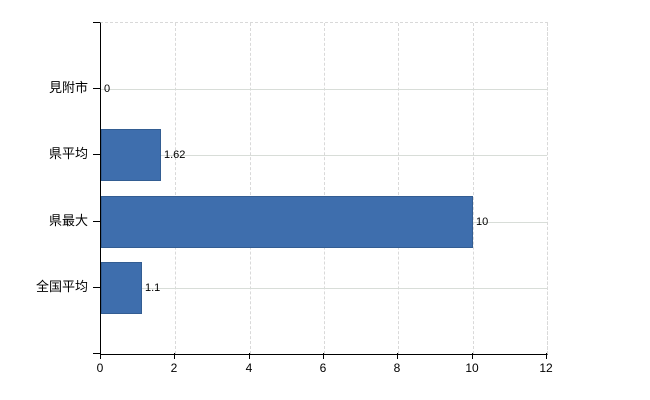 The image size is (650, 400). Describe the element at coordinates (472, 368) in the screenshot. I see `x-tick-label: 10` at that location.